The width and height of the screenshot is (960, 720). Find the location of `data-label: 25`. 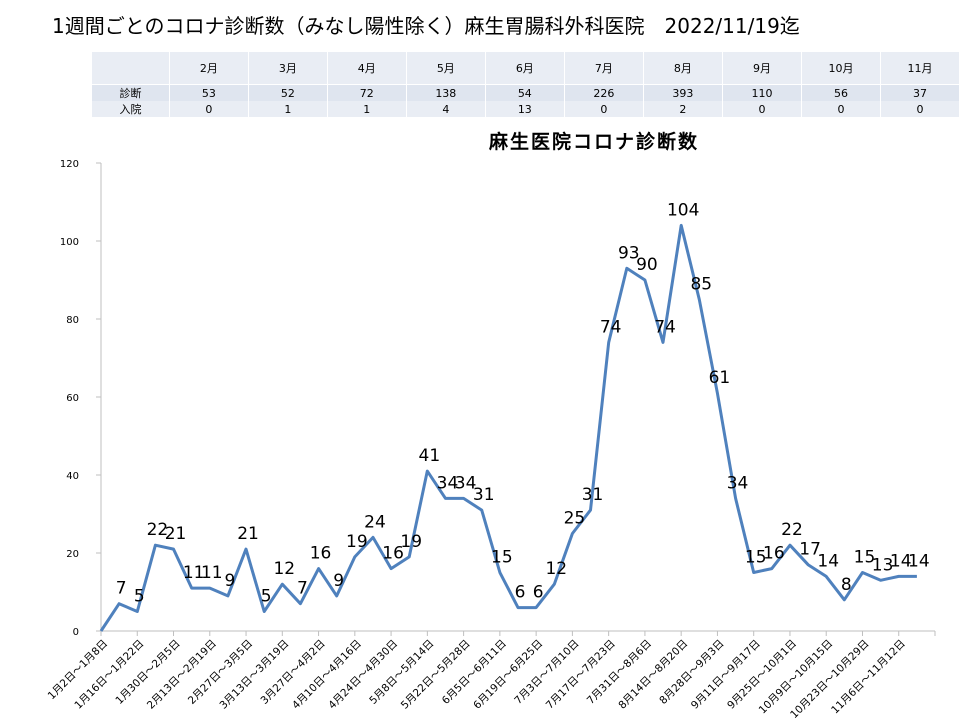

data-label: 25 is located at coordinates (575, 519).